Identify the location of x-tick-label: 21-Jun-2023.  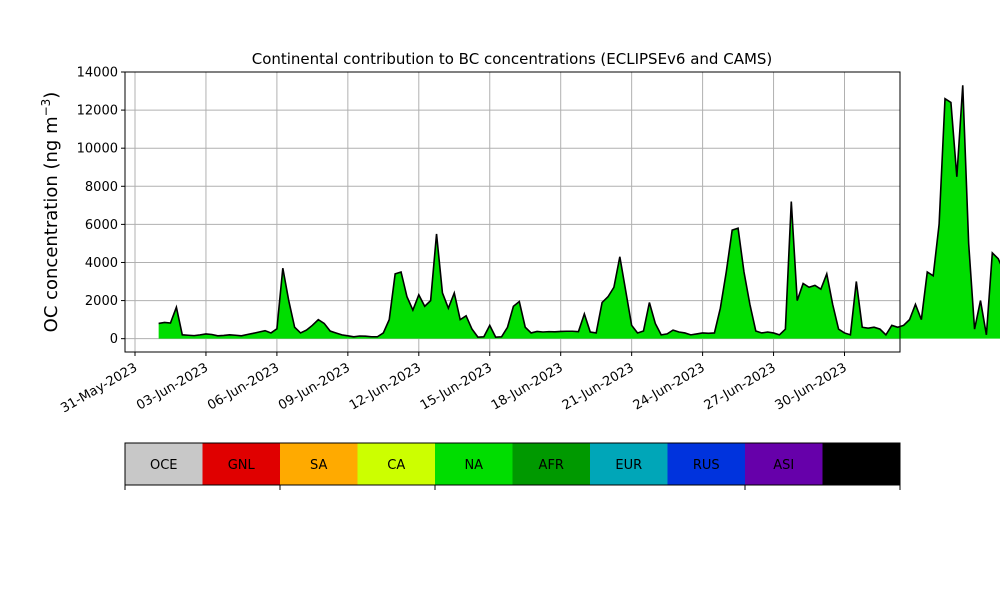
(598, 386).